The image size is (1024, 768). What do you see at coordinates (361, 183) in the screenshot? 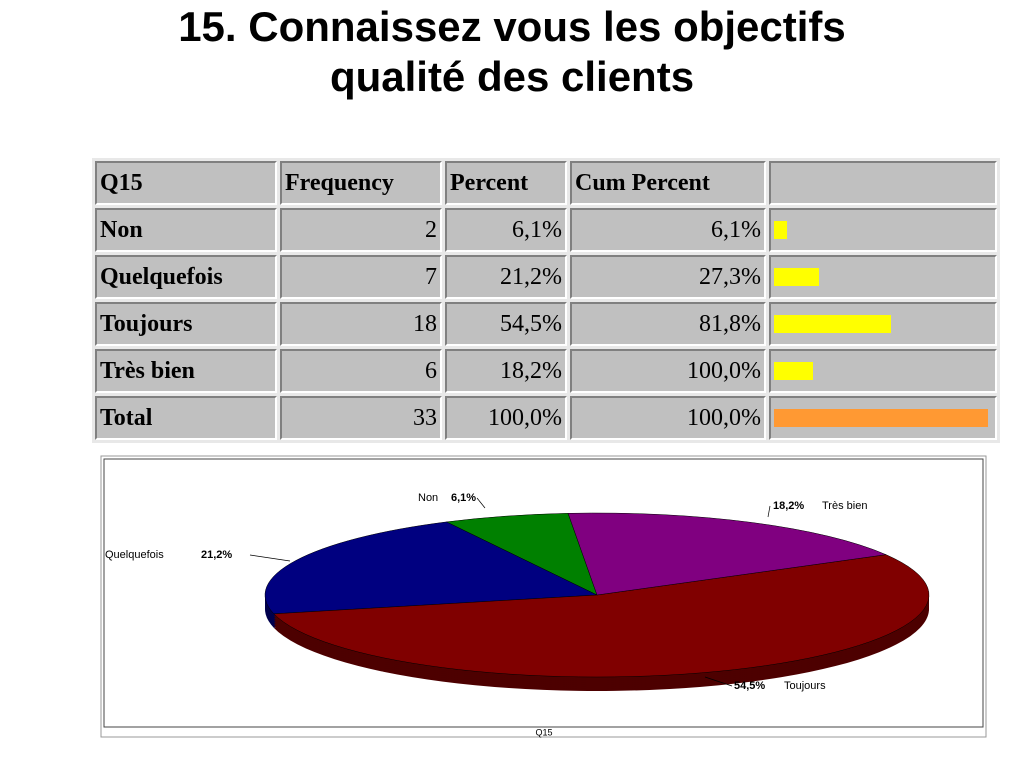
I see `header-cell: Frequency` at bounding box center [361, 183].